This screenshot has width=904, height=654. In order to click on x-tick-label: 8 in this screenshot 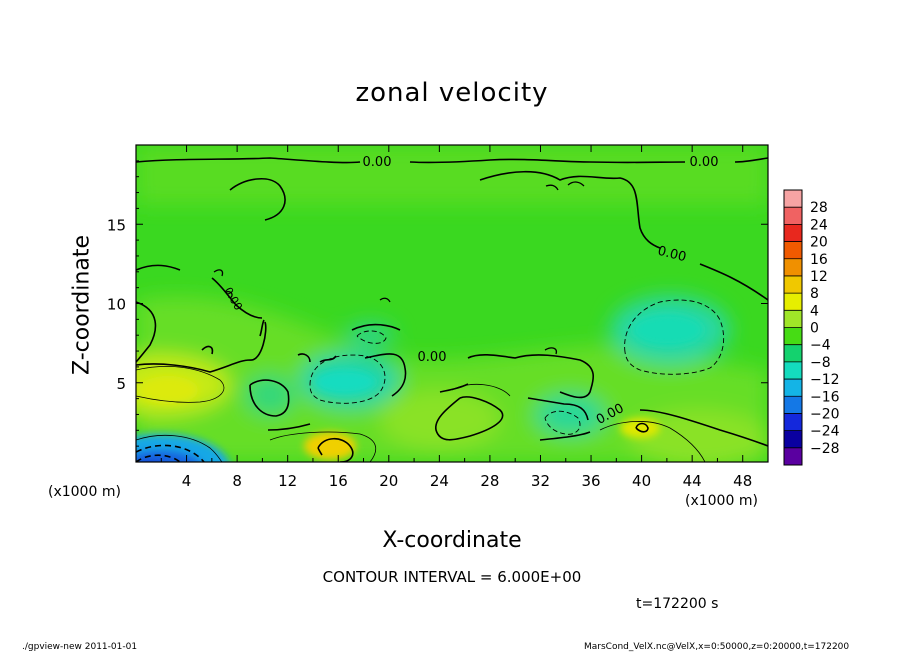, I will do `click(237, 481)`.